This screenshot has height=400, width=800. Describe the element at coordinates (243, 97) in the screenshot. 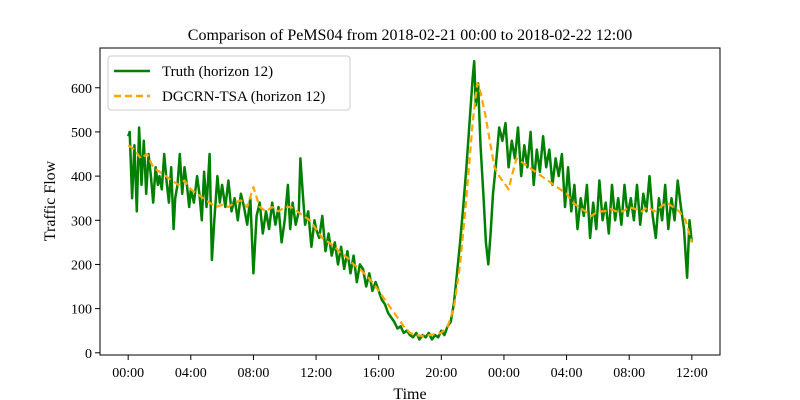

I see `legend-label-dgcrn-tsa: DGCRN-TSA (horizon 12)` at that location.